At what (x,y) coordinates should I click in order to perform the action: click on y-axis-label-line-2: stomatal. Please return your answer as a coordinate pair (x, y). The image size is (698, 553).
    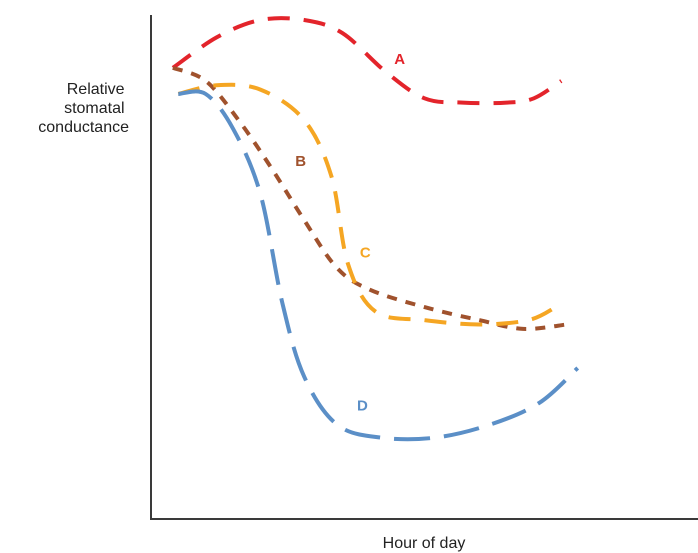
    Looking at the image, I should click on (94, 108).